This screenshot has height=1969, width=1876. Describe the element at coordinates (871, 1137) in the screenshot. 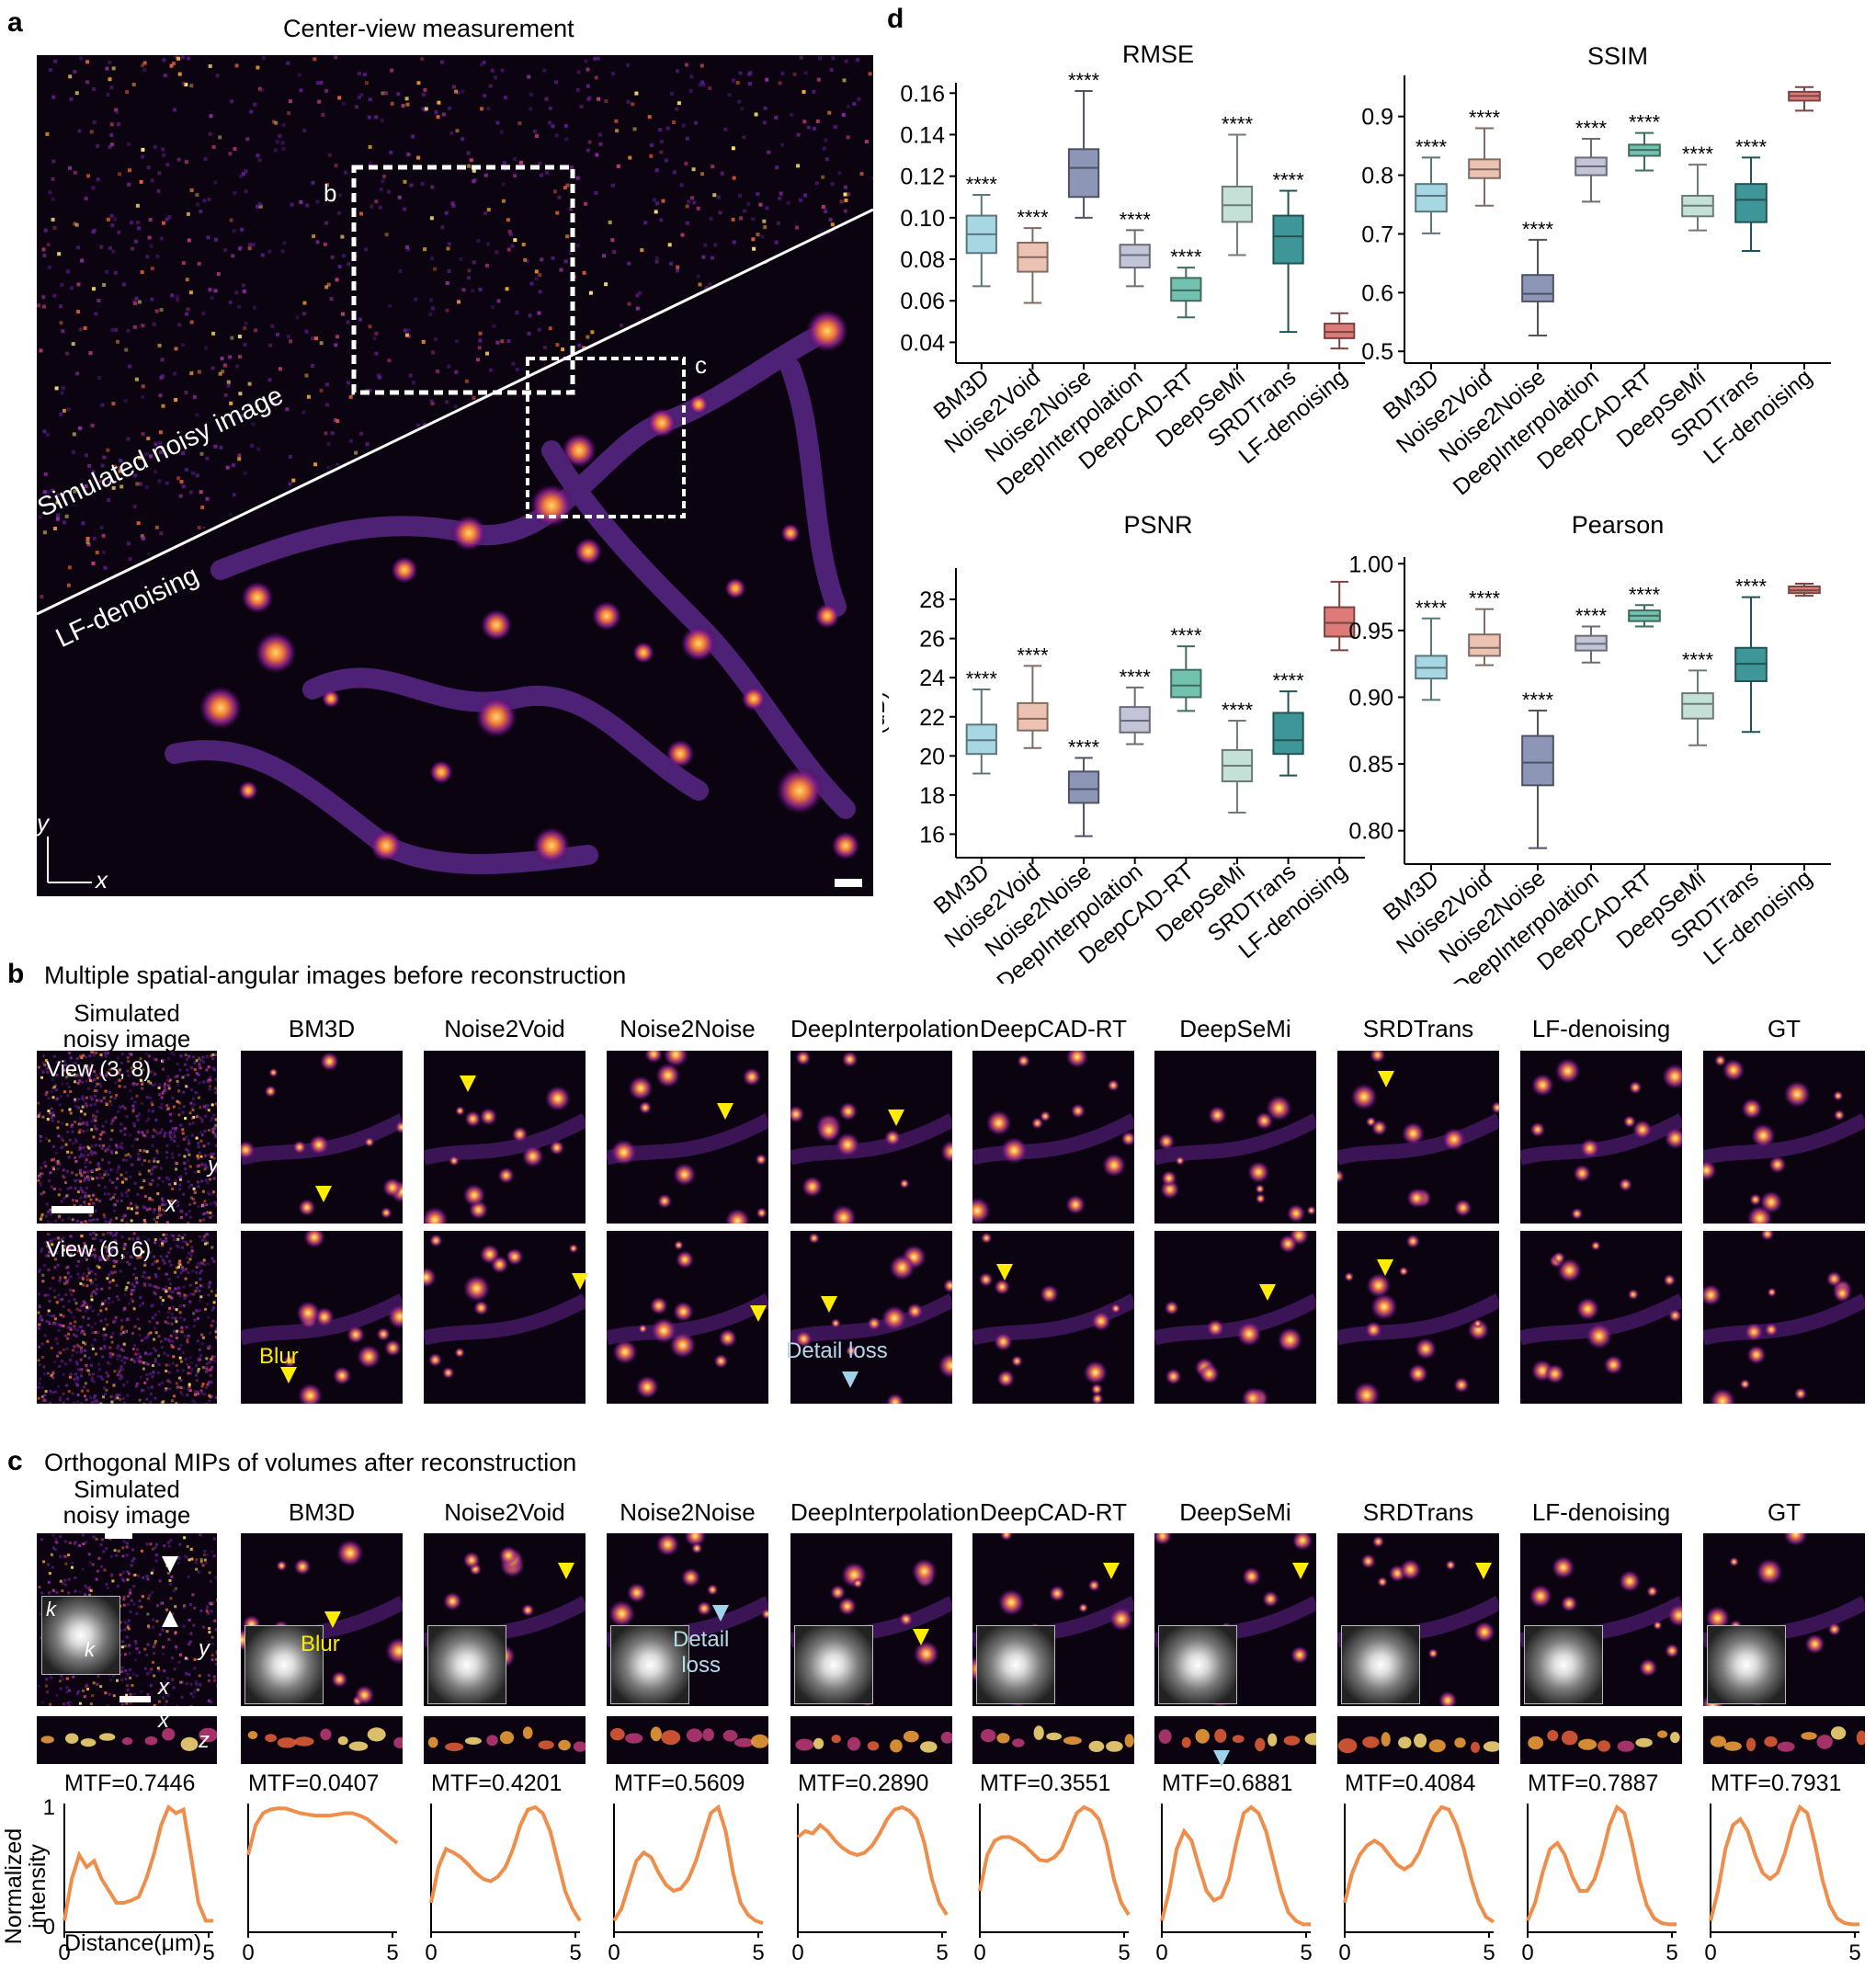

I see `b-tile-r1-c4` at that location.